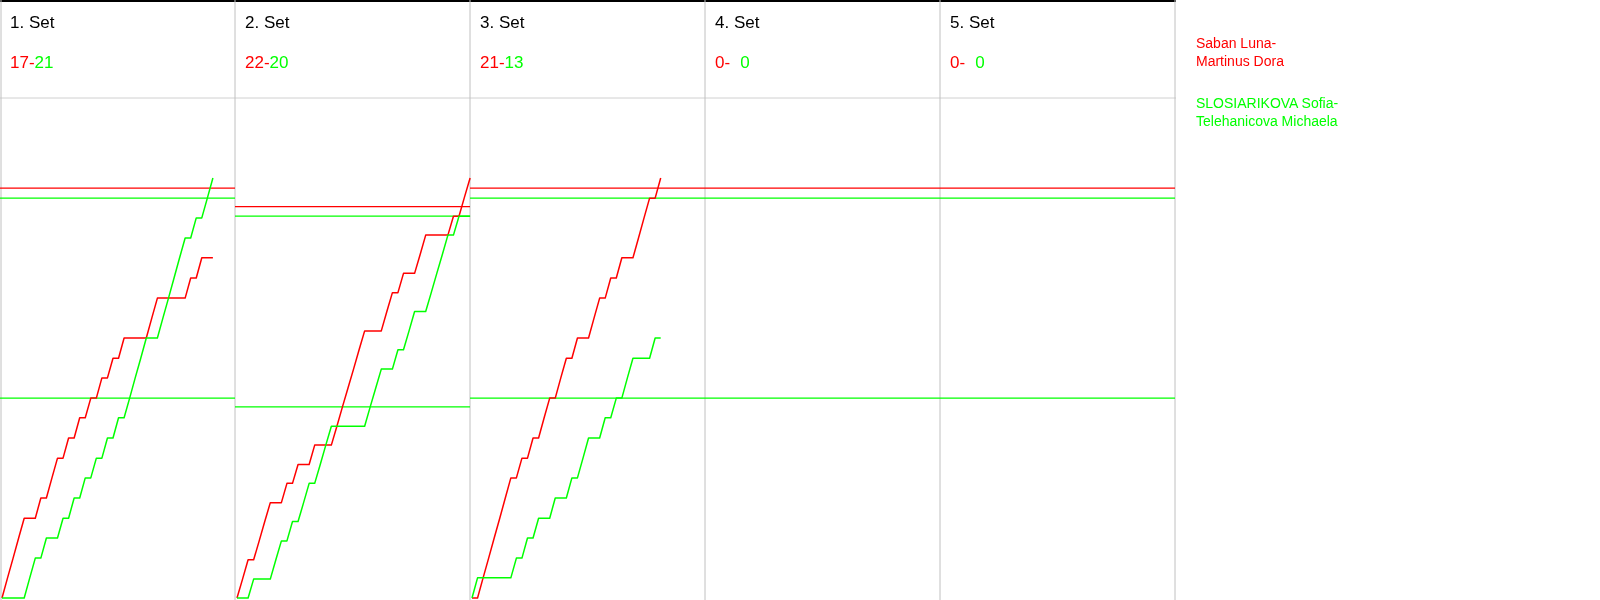 Image resolution: width=1600 pixels, height=600 pixels. Describe the element at coordinates (257, 62) in the screenshot. I see `text: 22-` at that location.